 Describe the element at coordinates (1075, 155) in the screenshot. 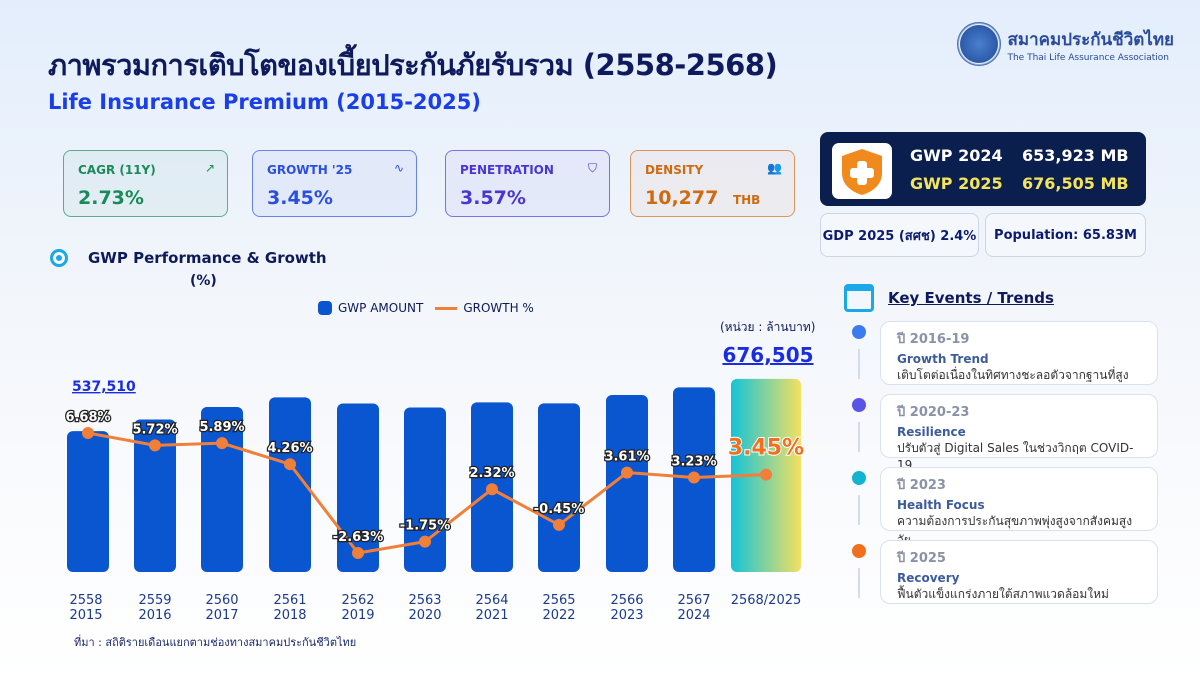

I see `gwp-2024-value: 653,923 MB` at that location.